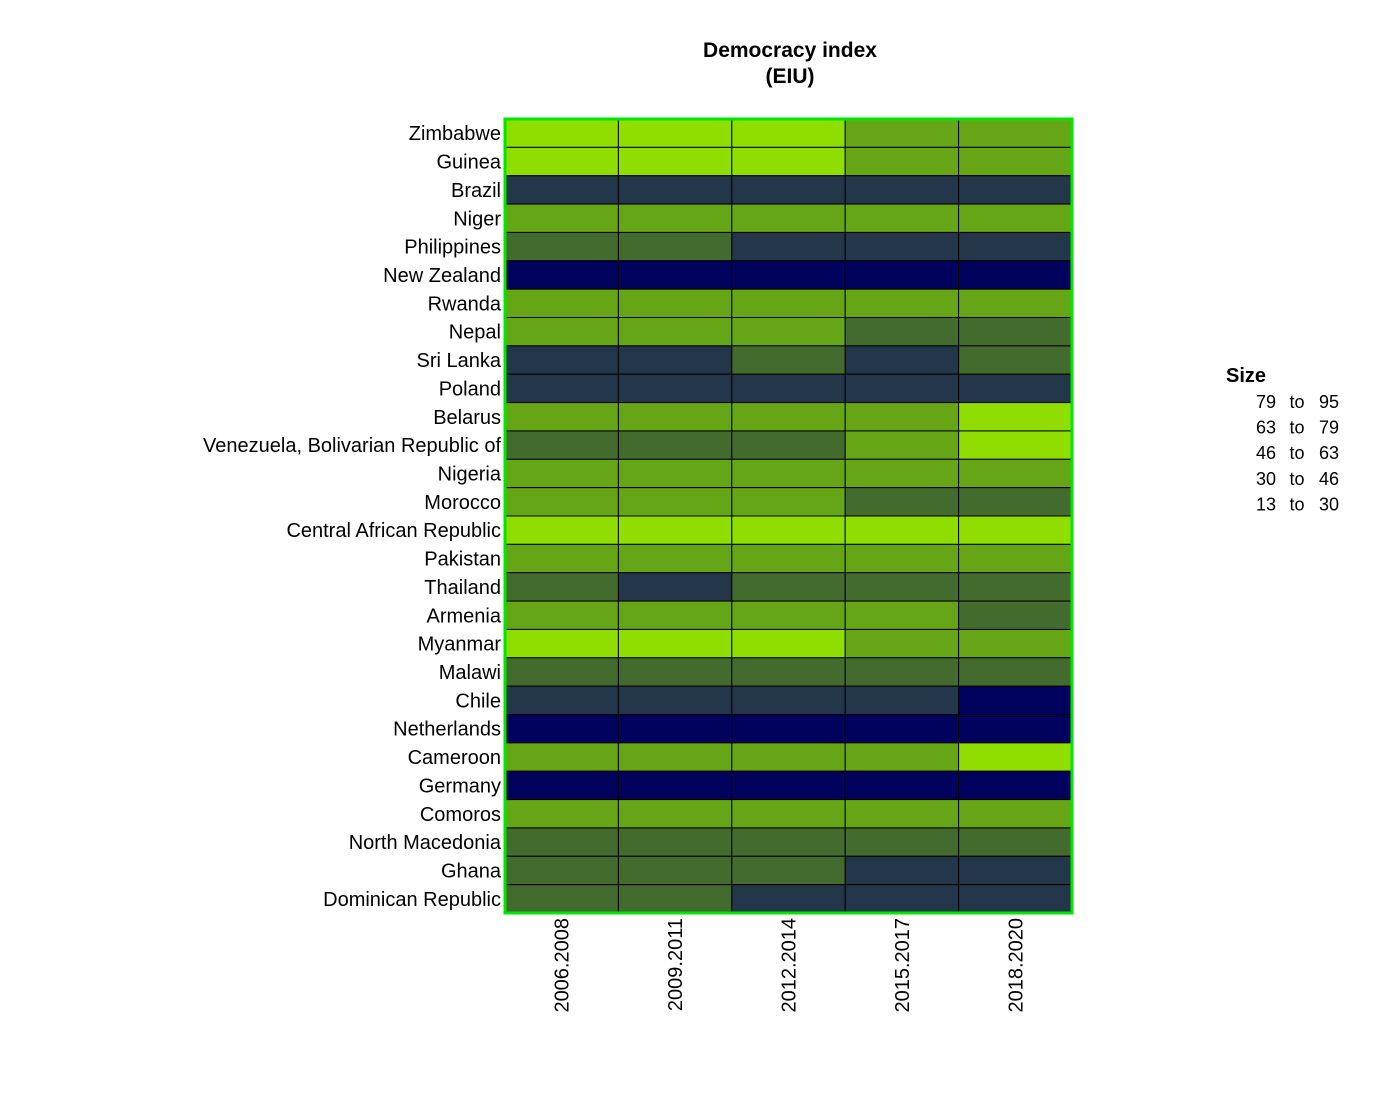  What do you see at coordinates (790, 76) in the screenshot?
I see `chart-title-line2: (EIU)` at bounding box center [790, 76].